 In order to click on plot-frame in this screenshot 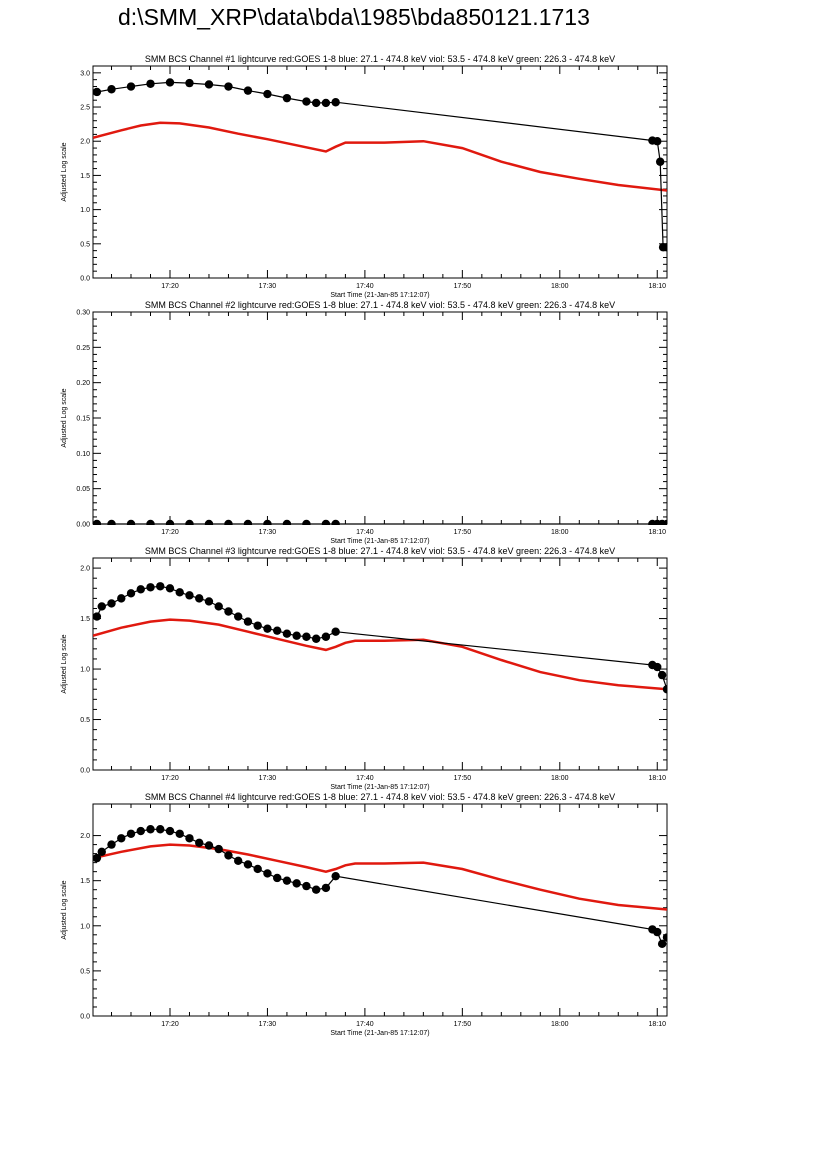, I will do `click(380, 910)`.